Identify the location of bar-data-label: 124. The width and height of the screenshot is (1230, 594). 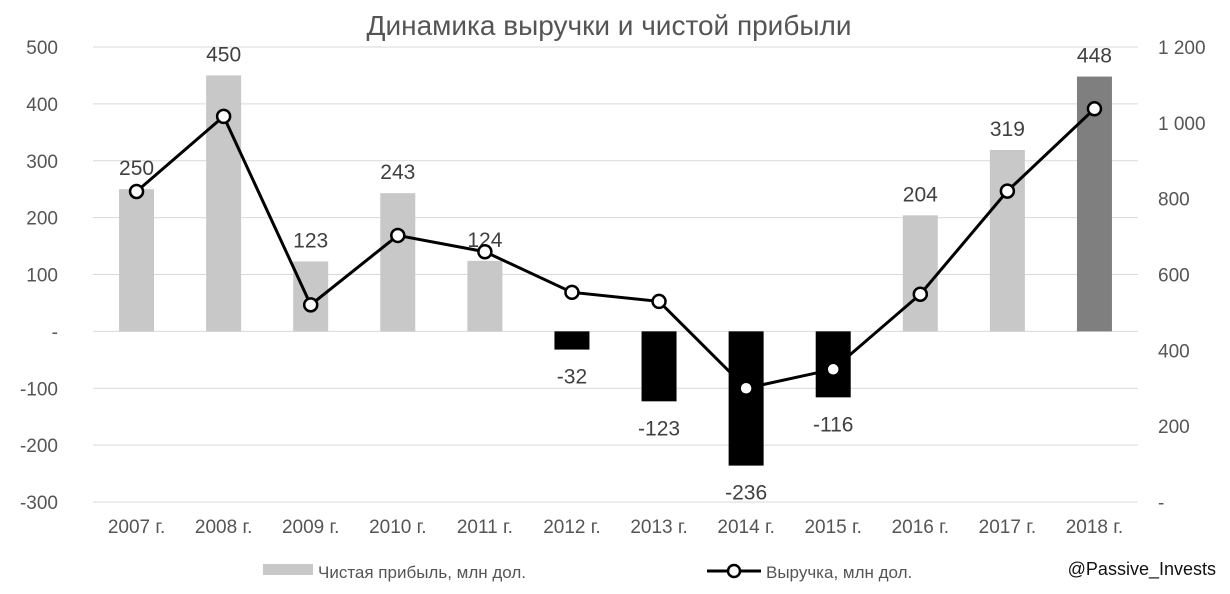
(484, 240).